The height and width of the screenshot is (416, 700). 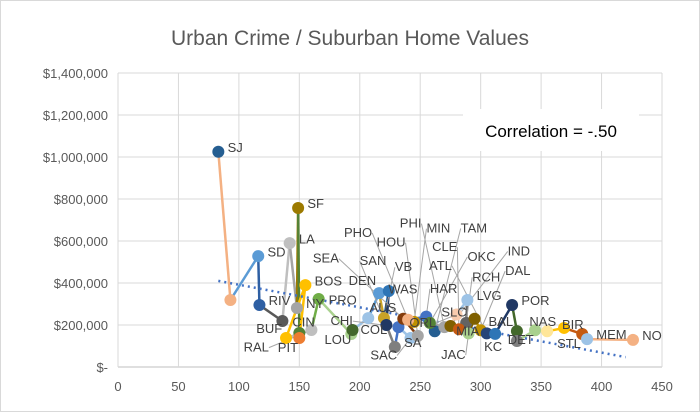 What do you see at coordinates (535, 300) in the screenshot?
I see `data-label: POR` at bounding box center [535, 300].